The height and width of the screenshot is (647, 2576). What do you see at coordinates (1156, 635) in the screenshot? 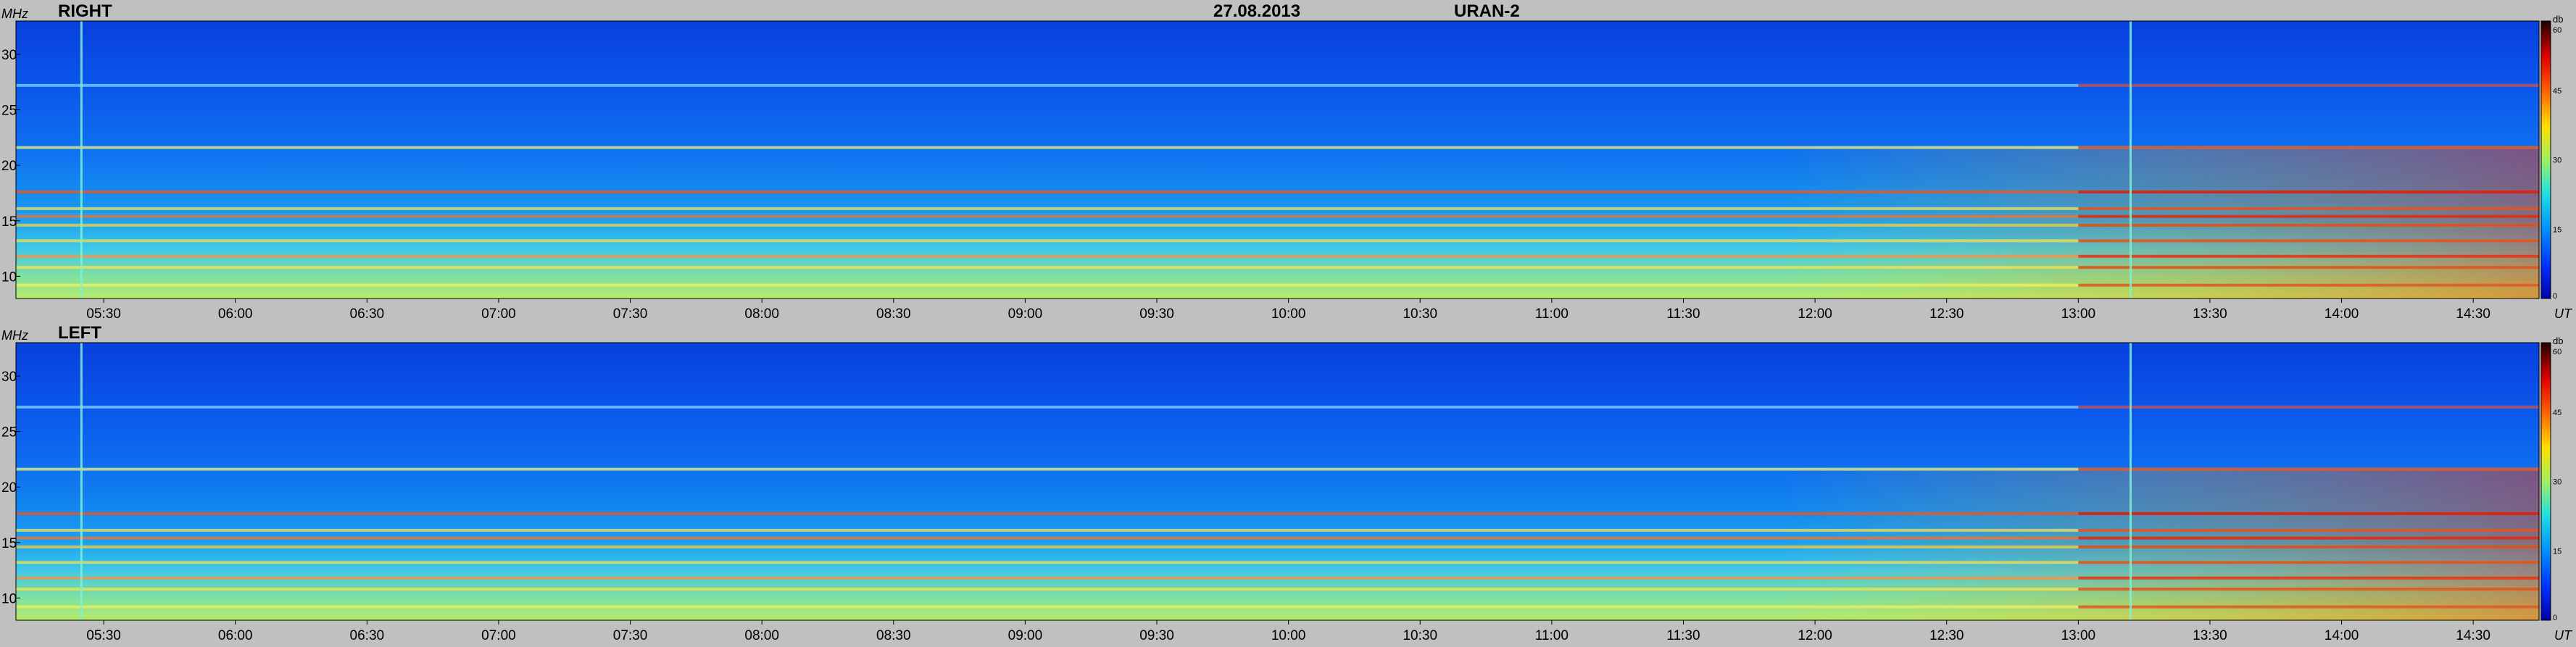
I see `x-tick-label: 09:30` at bounding box center [1156, 635].